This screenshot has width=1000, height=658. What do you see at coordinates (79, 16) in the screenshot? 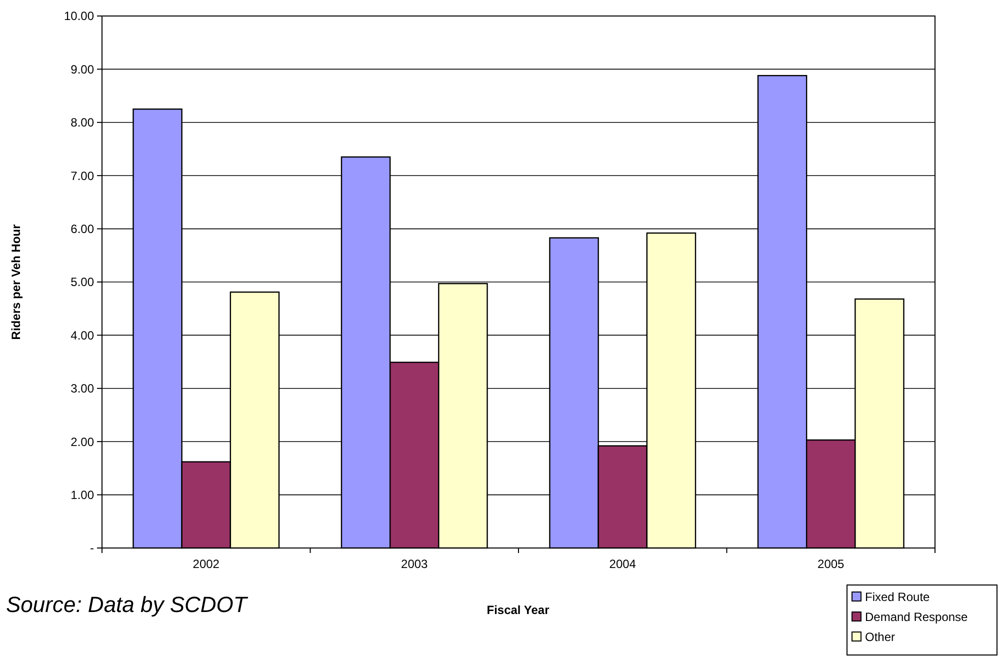
I see `y-tick-label: 10.00` at bounding box center [79, 16].